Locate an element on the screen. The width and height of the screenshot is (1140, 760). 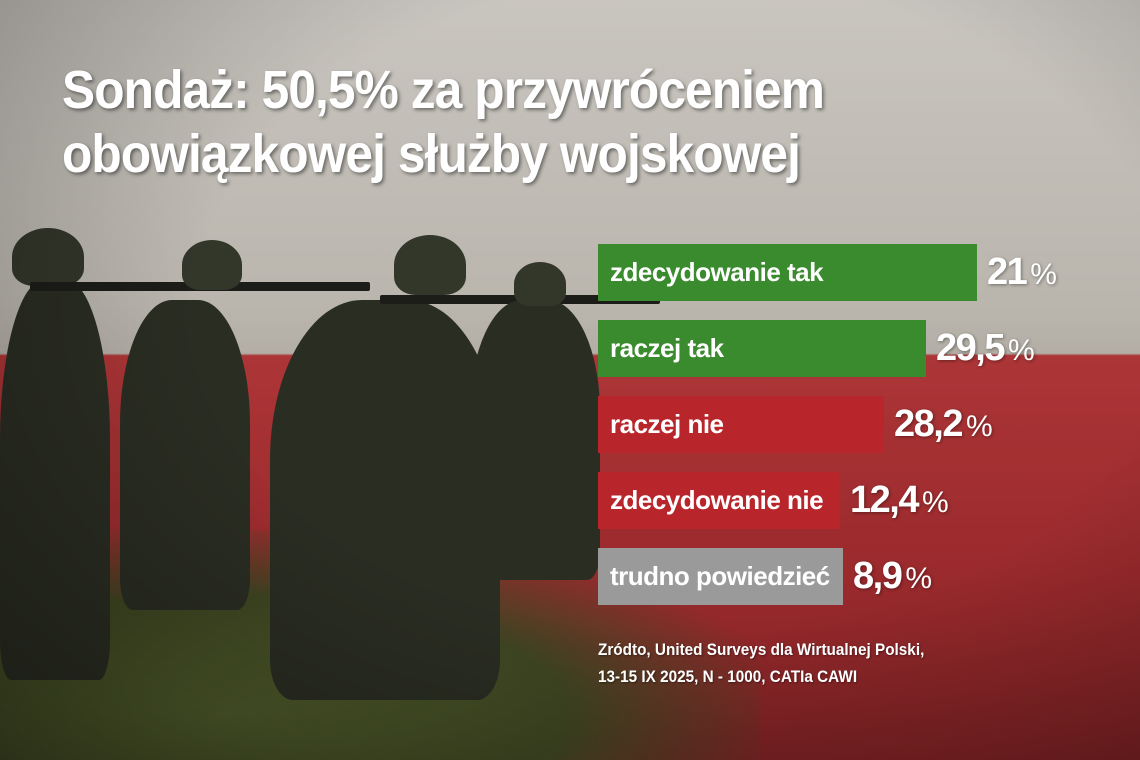
bar: raczej nie is located at coordinates (741, 424).